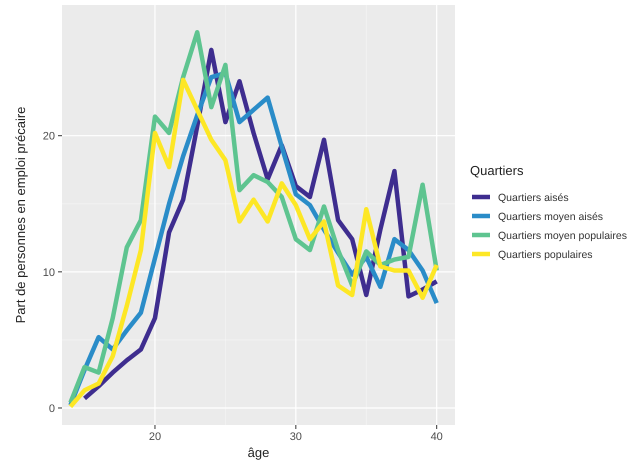 This screenshot has height=462, width=644. I want to click on x-tick-label: 30, so click(296, 437).